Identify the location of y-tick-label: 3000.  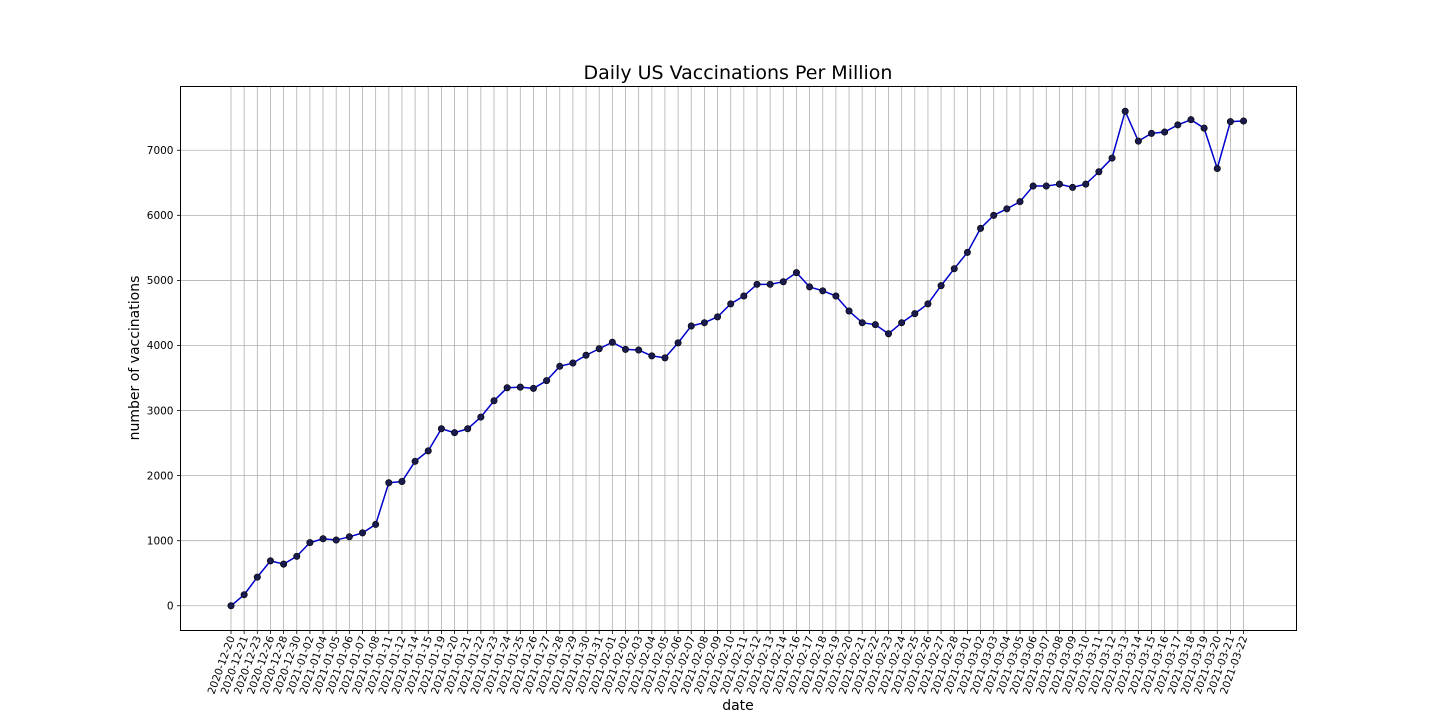
(160, 411).